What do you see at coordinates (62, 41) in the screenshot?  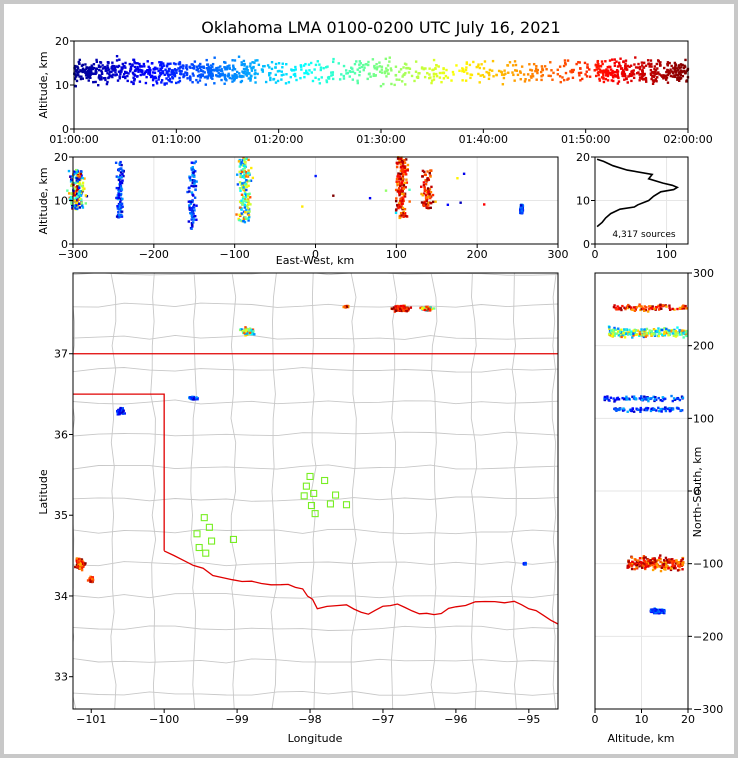 I see `time-height-y-tick-label: 20` at bounding box center [62, 41].